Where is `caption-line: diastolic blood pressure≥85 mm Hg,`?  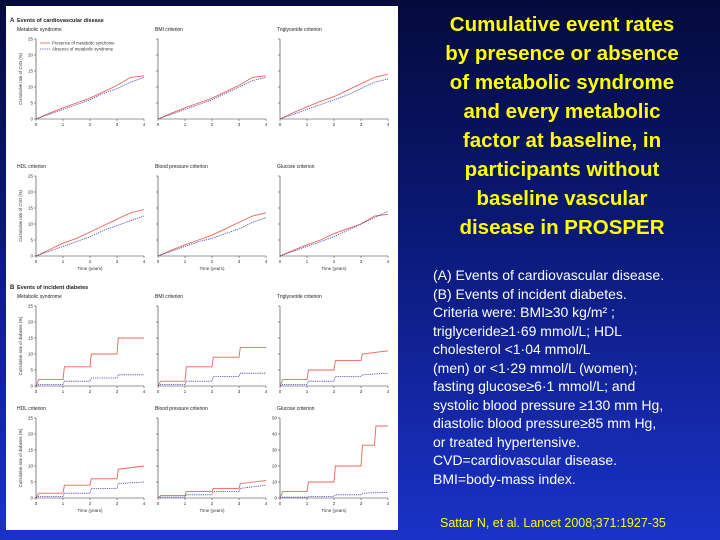 caption-line: diastolic blood pressure≥85 mm Hg, is located at coordinates (545, 423).